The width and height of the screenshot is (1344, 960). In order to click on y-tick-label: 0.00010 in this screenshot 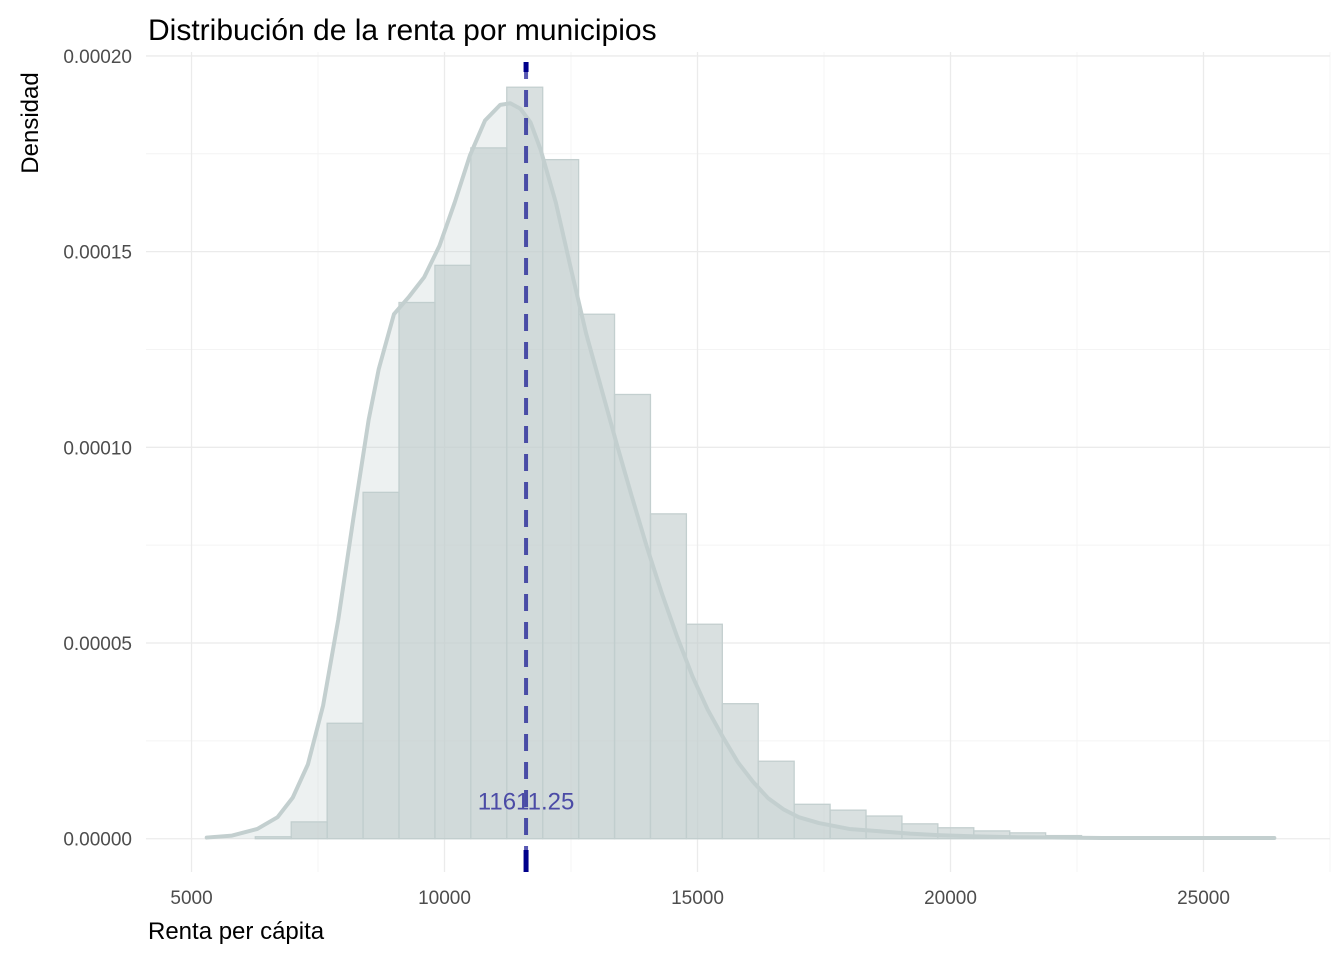, I will do `click(97, 448)`.